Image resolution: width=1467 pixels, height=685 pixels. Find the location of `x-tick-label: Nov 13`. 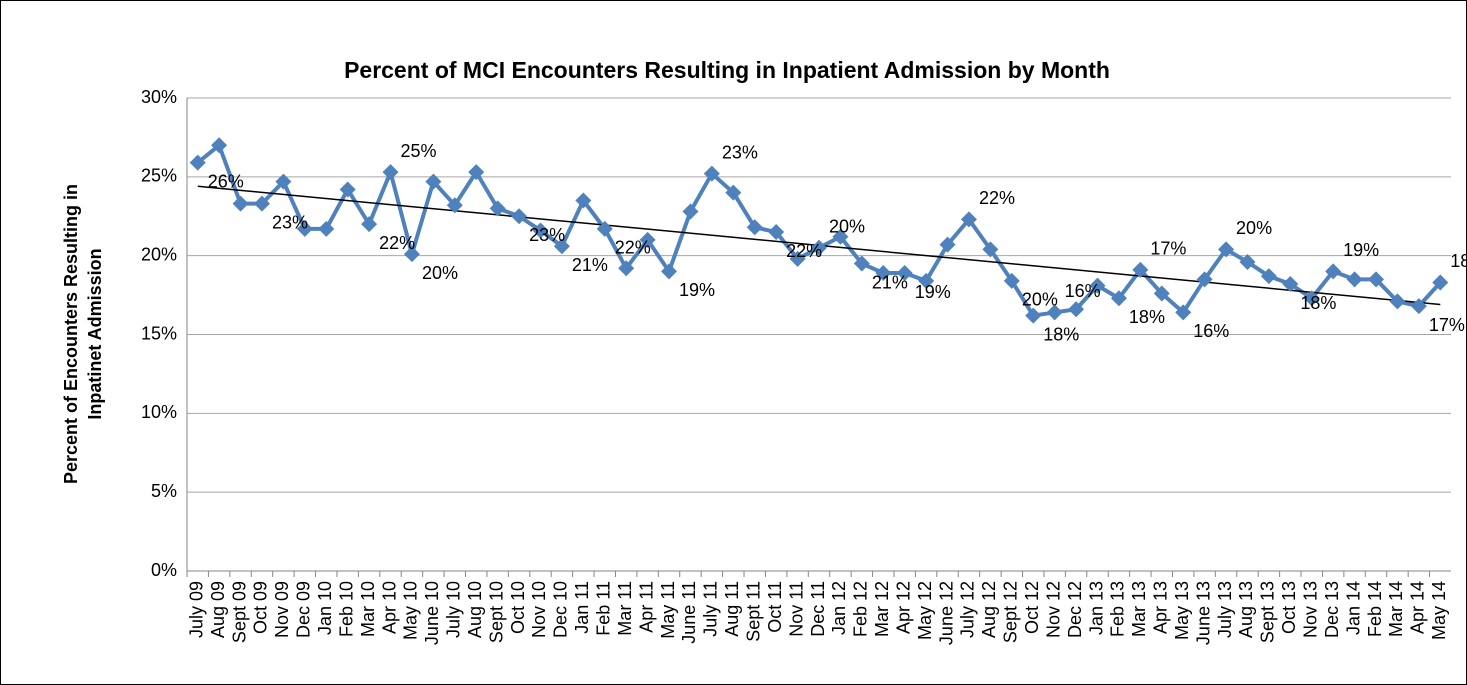

x-tick-label: Nov 13 is located at coordinates (1310, 609).